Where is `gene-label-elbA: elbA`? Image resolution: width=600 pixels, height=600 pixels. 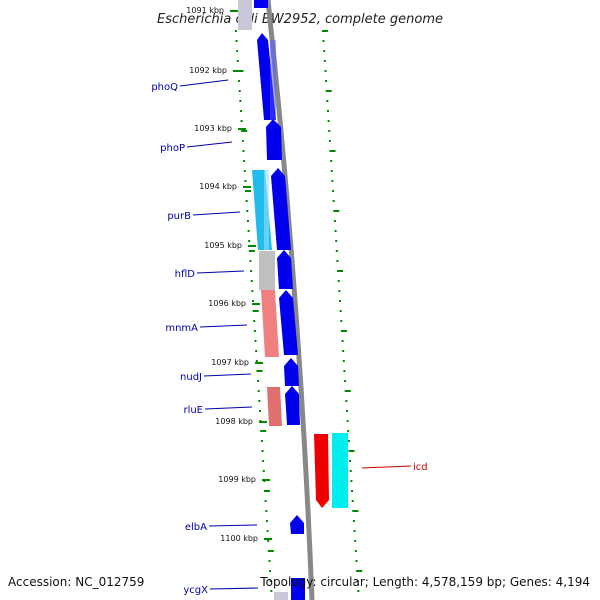 gene-label-elbA: elbA is located at coordinates (196, 527).